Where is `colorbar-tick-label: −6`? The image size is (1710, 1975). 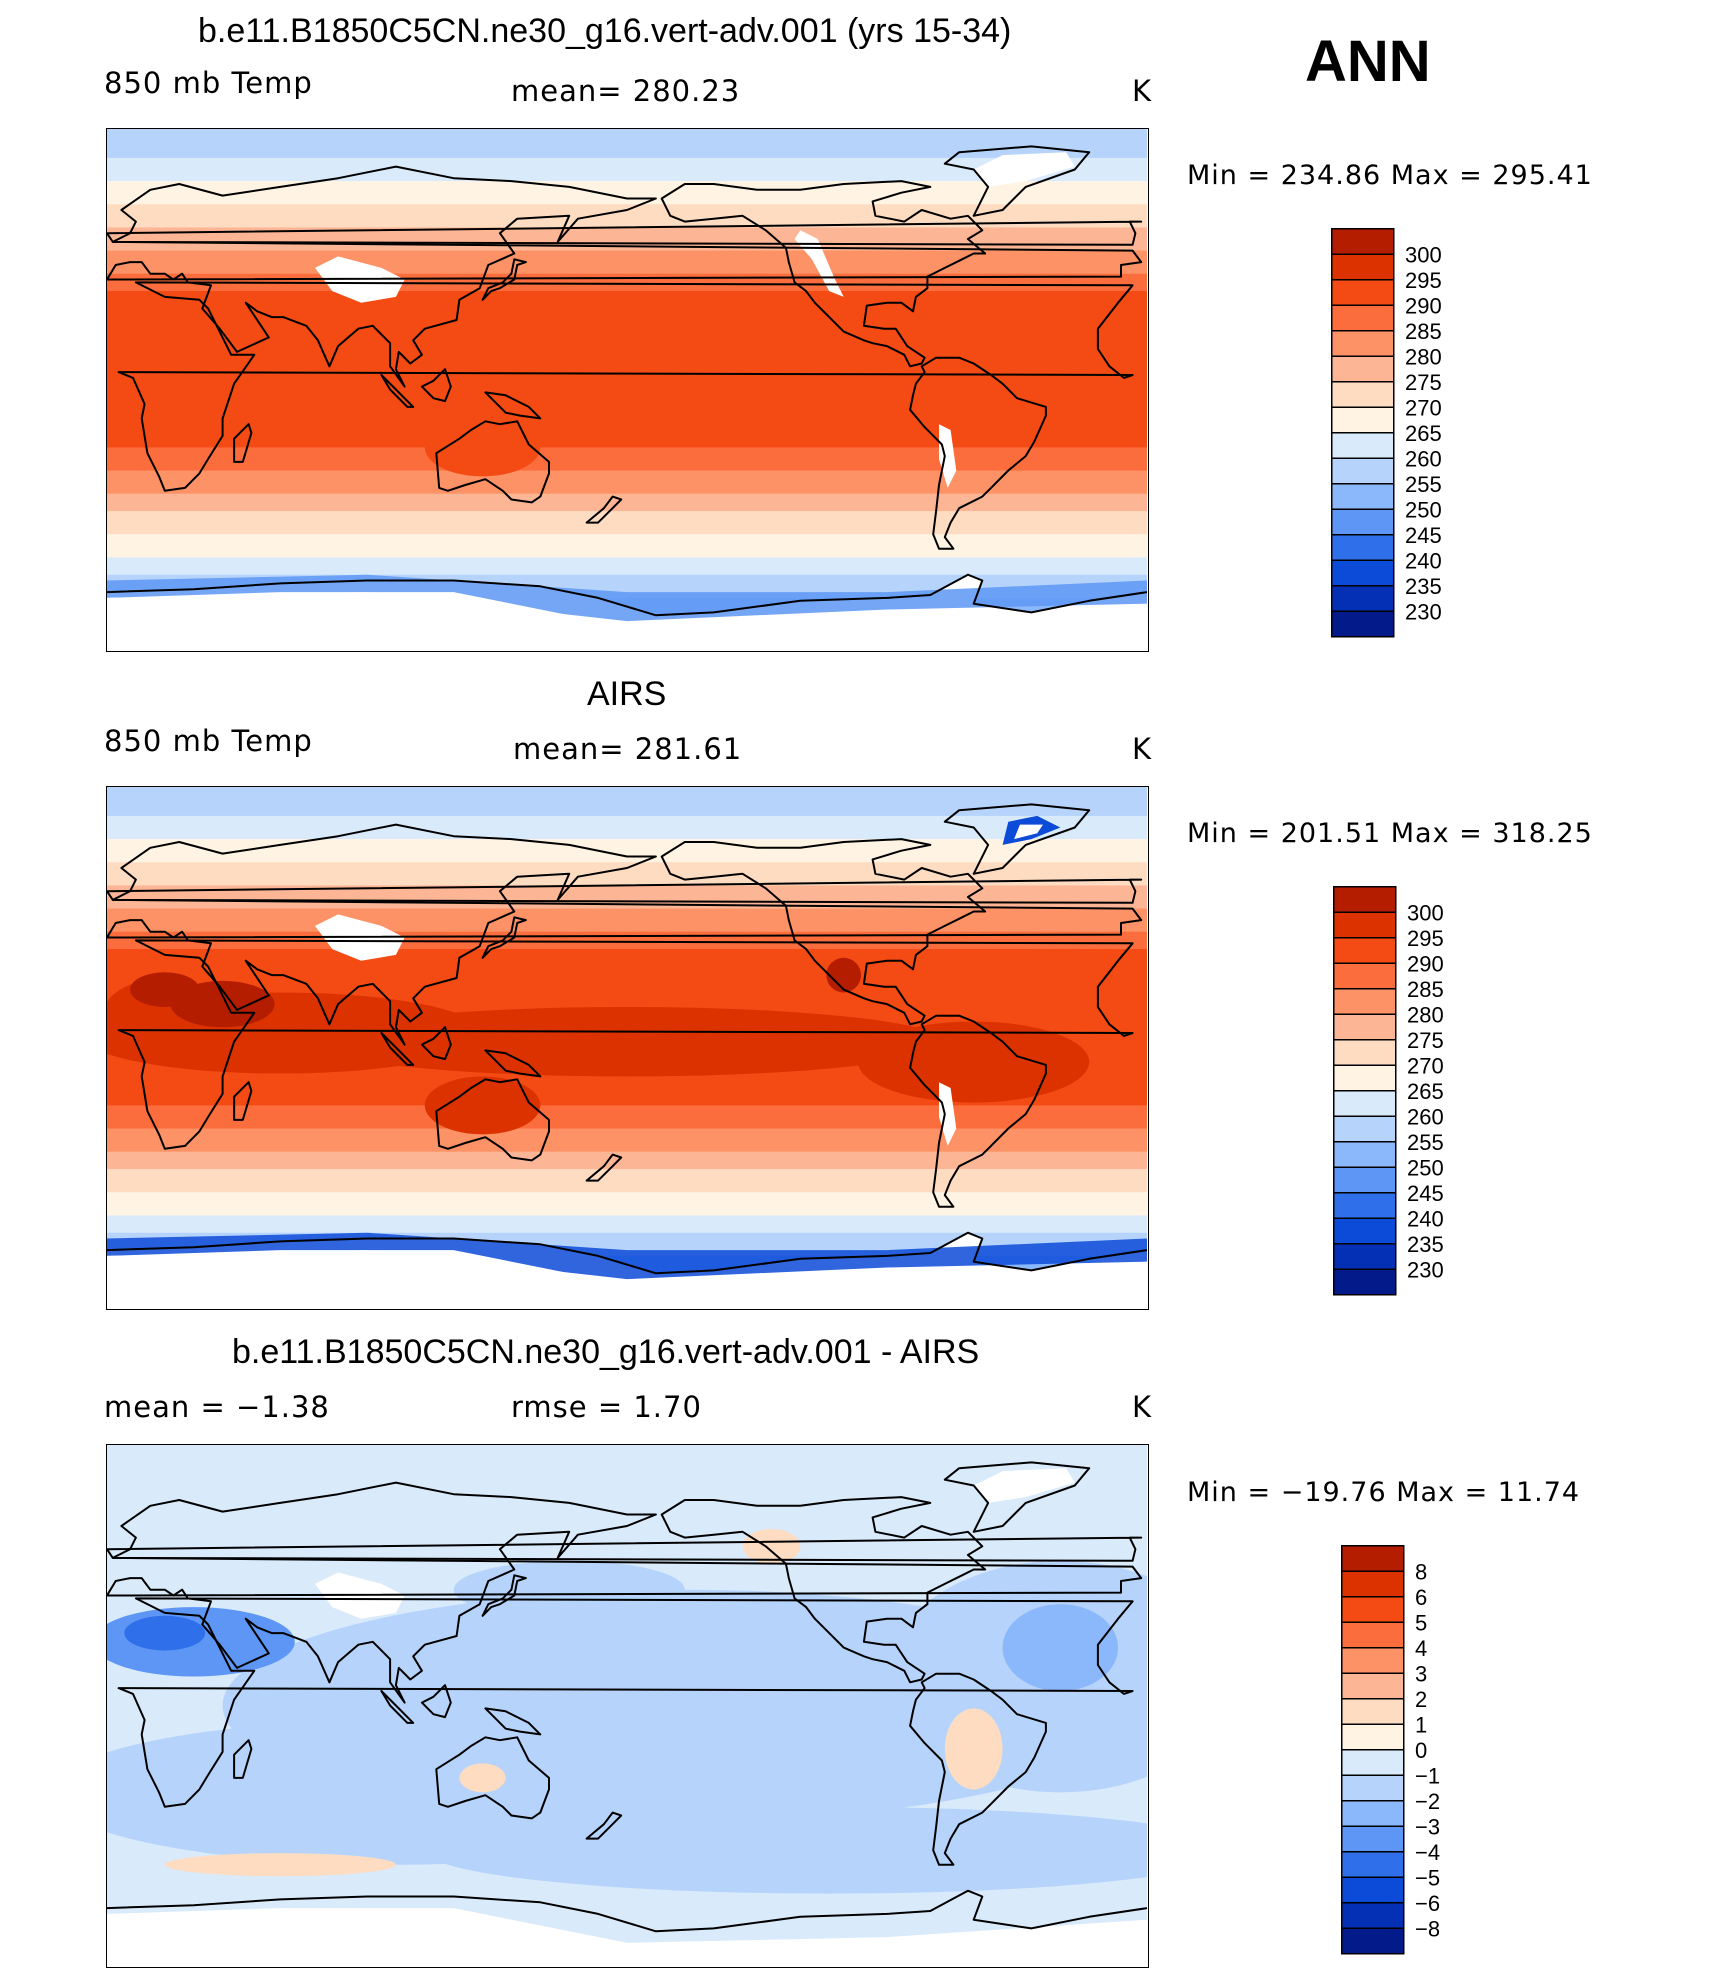
colorbar-tick-label: −6 is located at coordinates (1427, 1903).